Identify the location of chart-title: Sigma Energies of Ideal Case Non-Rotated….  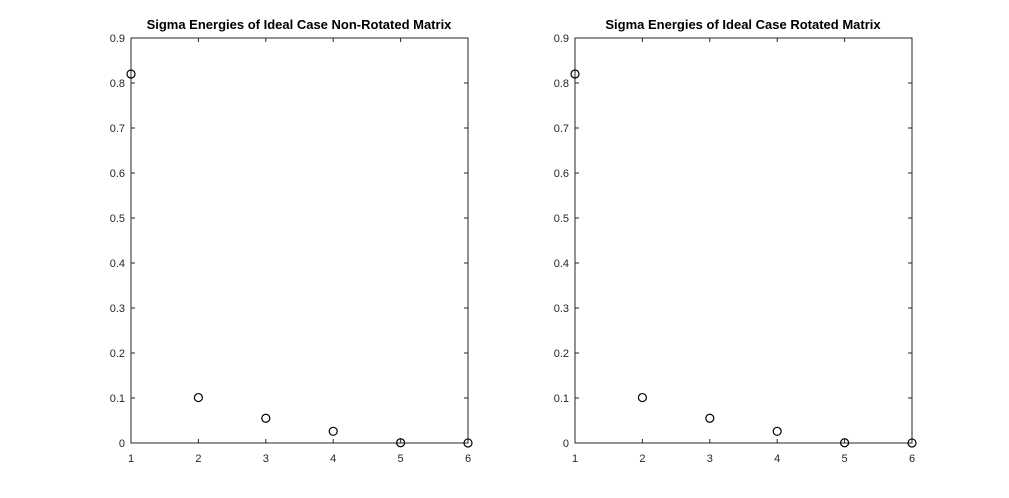
(300, 24).